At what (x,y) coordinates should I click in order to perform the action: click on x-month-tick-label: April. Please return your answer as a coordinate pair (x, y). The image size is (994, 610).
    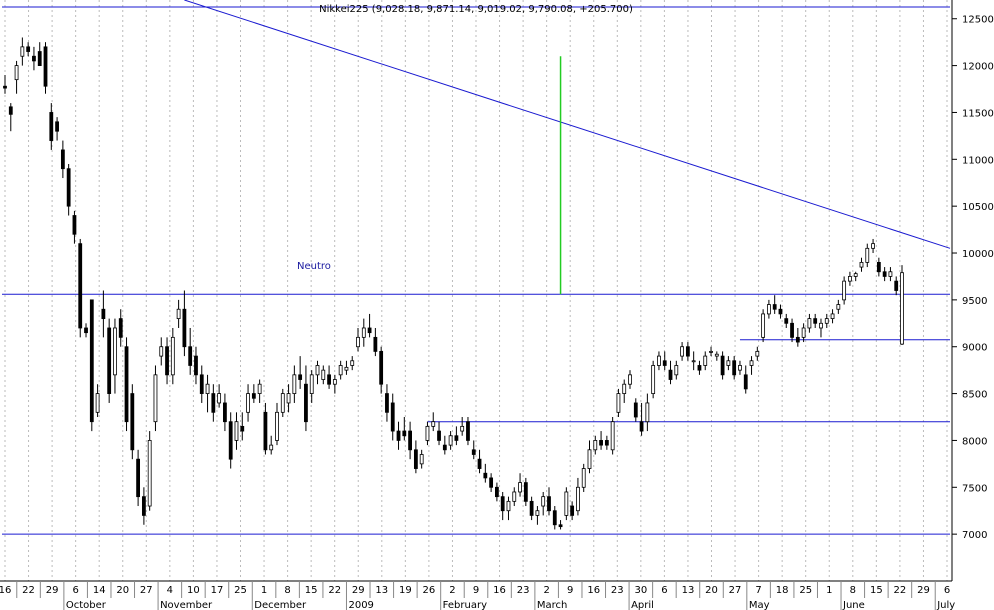
    Looking at the image, I should click on (642, 605).